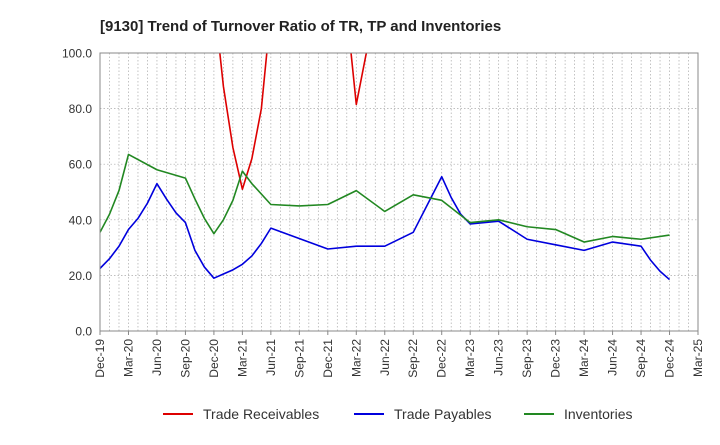  Describe the element at coordinates (299, 358) in the screenshot. I see `x-tick-label: Sep-21` at that location.